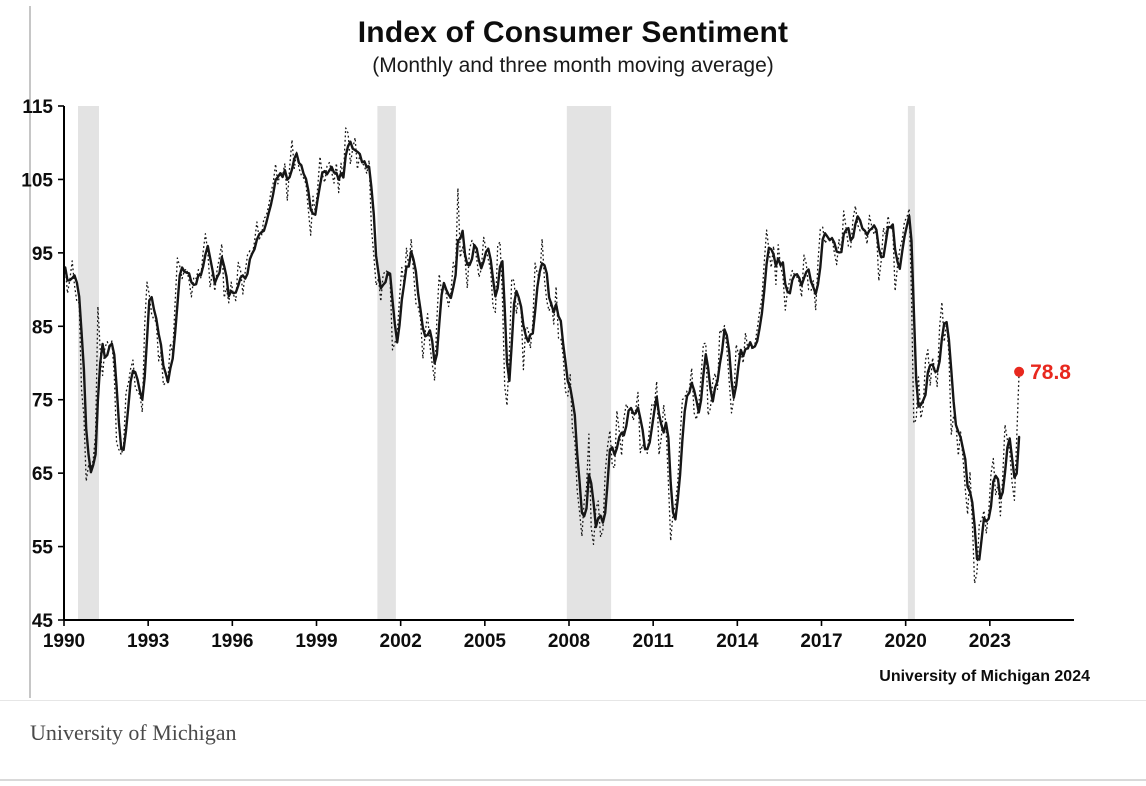 The height and width of the screenshot is (786, 1146). I want to click on svg-text: 2011, so click(654, 641).